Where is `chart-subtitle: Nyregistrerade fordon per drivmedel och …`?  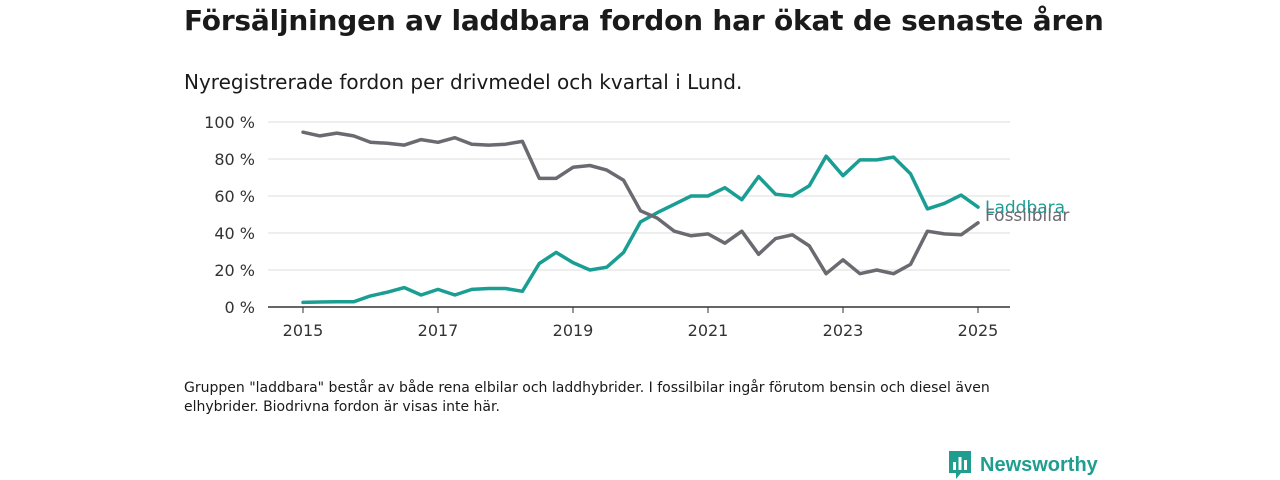 chart-subtitle: Nyregistrerade fordon per drivmedel och … is located at coordinates (463, 82).